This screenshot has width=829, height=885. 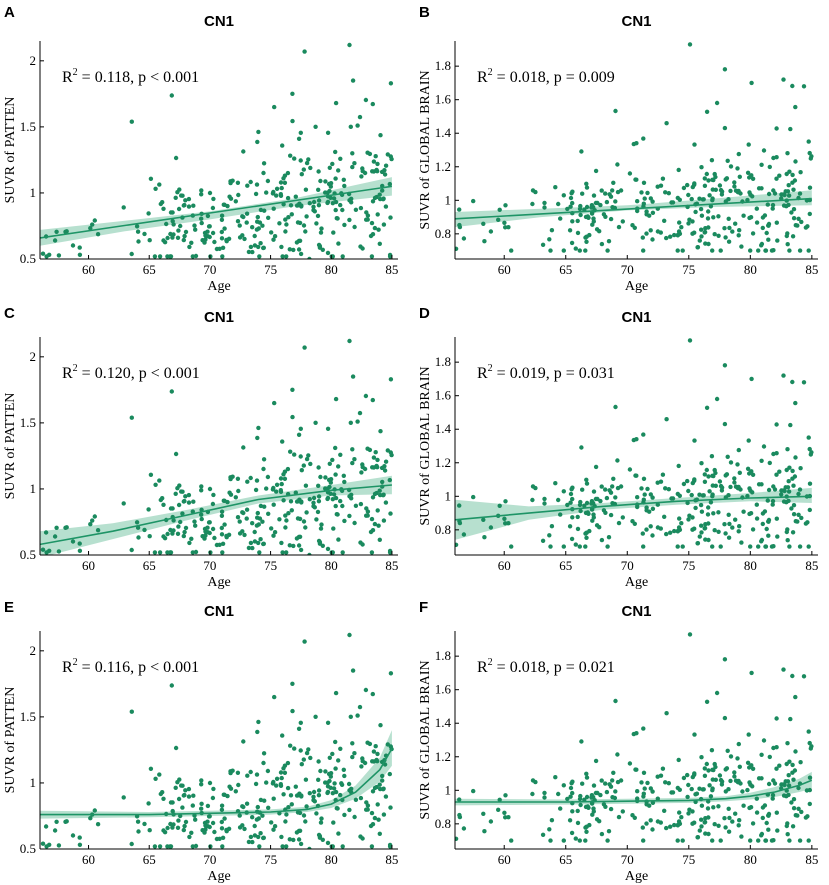 What do you see at coordinates (28, 422) in the screenshot?
I see `y-tick-label: 1.5` at bounding box center [28, 422].